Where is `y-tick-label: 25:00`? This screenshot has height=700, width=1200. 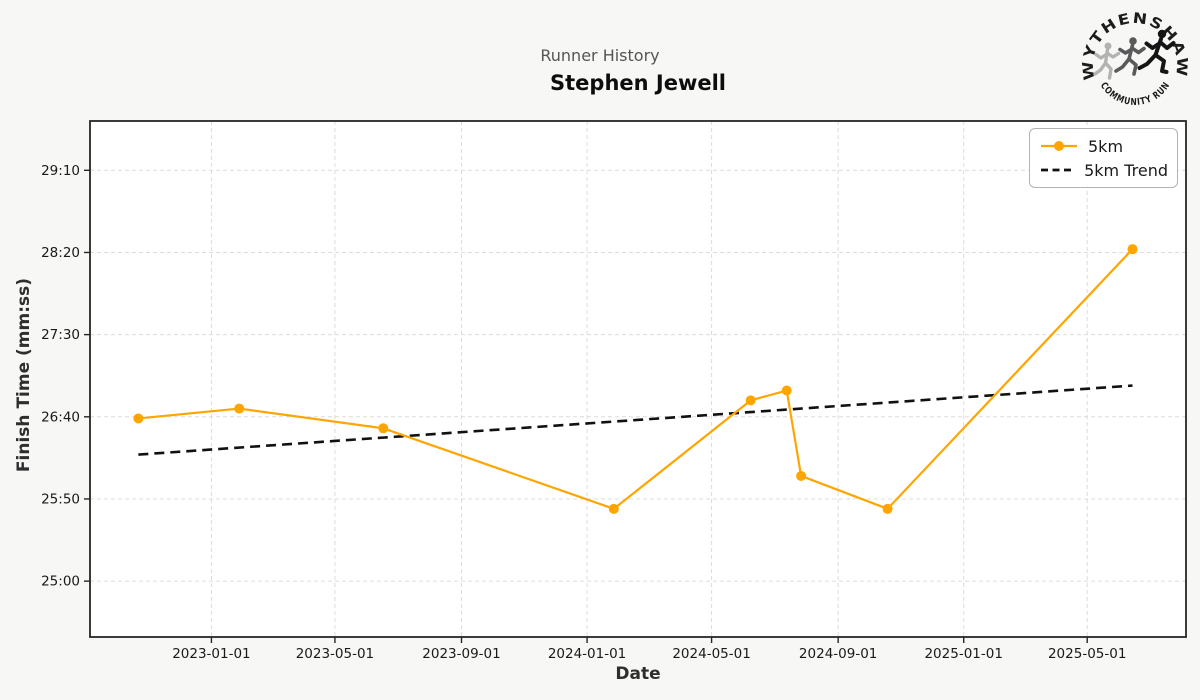
y-tick-label: 25:00 is located at coordinates (60, 582).